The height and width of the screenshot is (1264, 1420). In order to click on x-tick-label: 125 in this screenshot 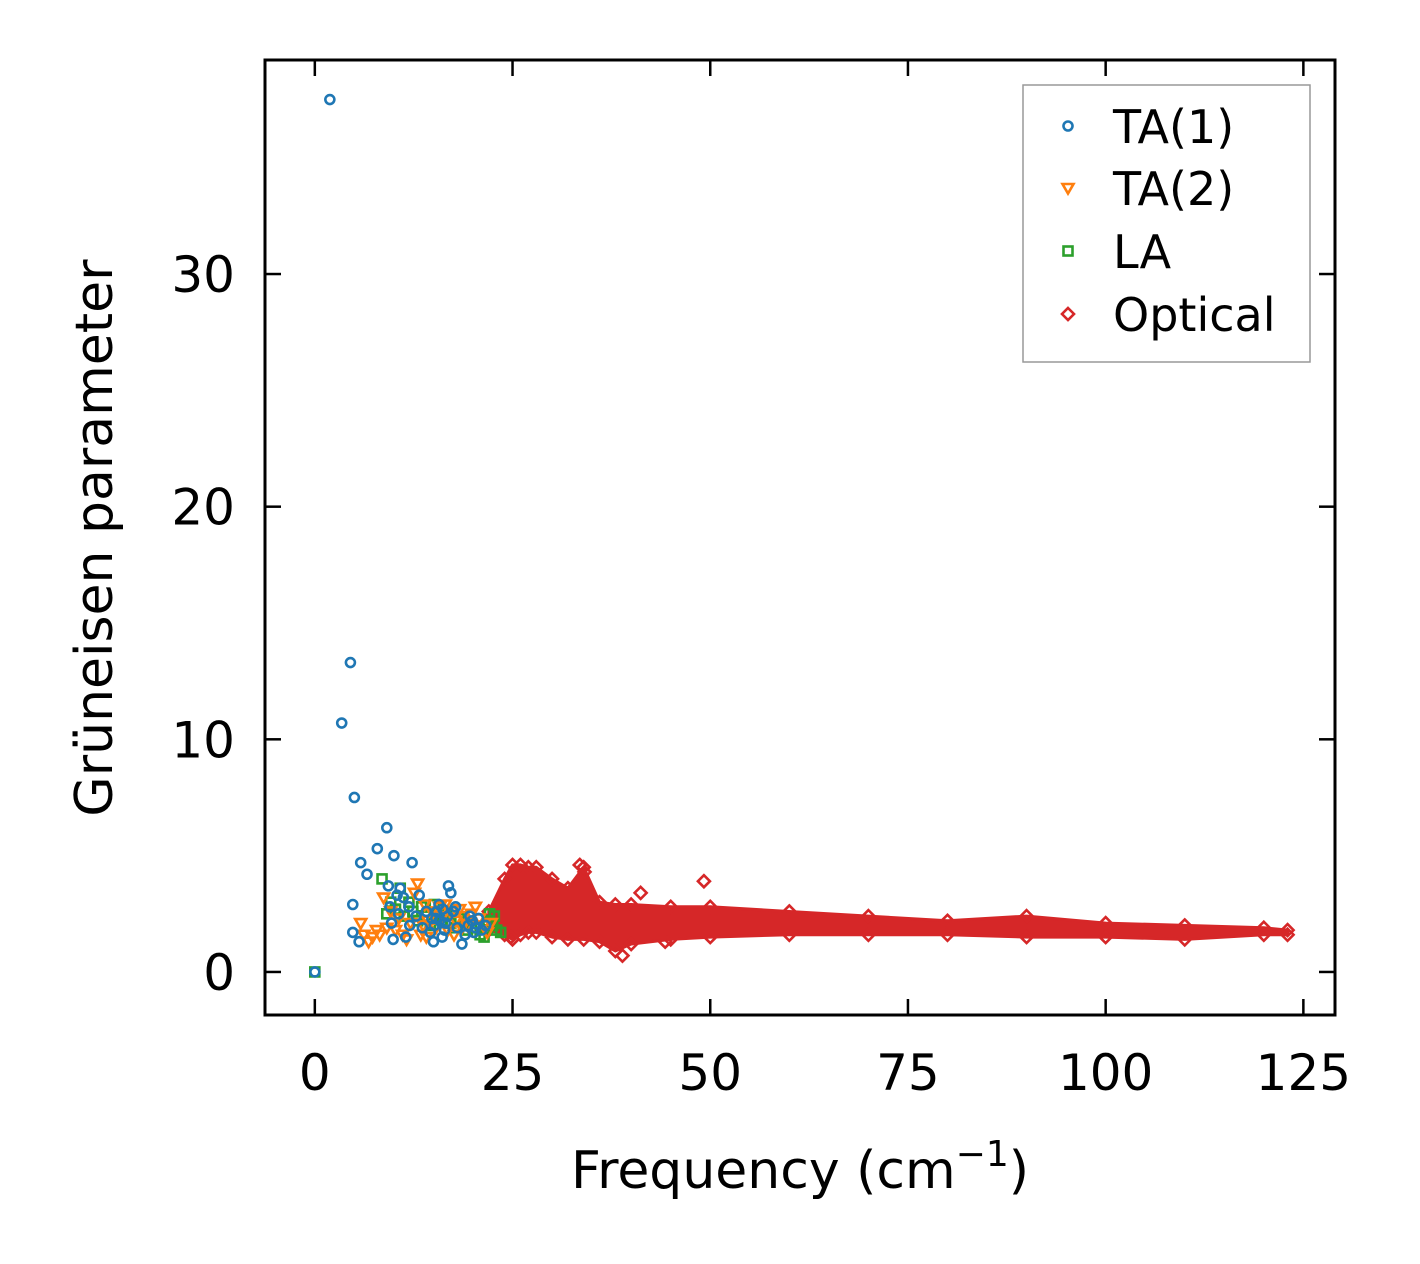, I will do `click(1303, 1073)`.